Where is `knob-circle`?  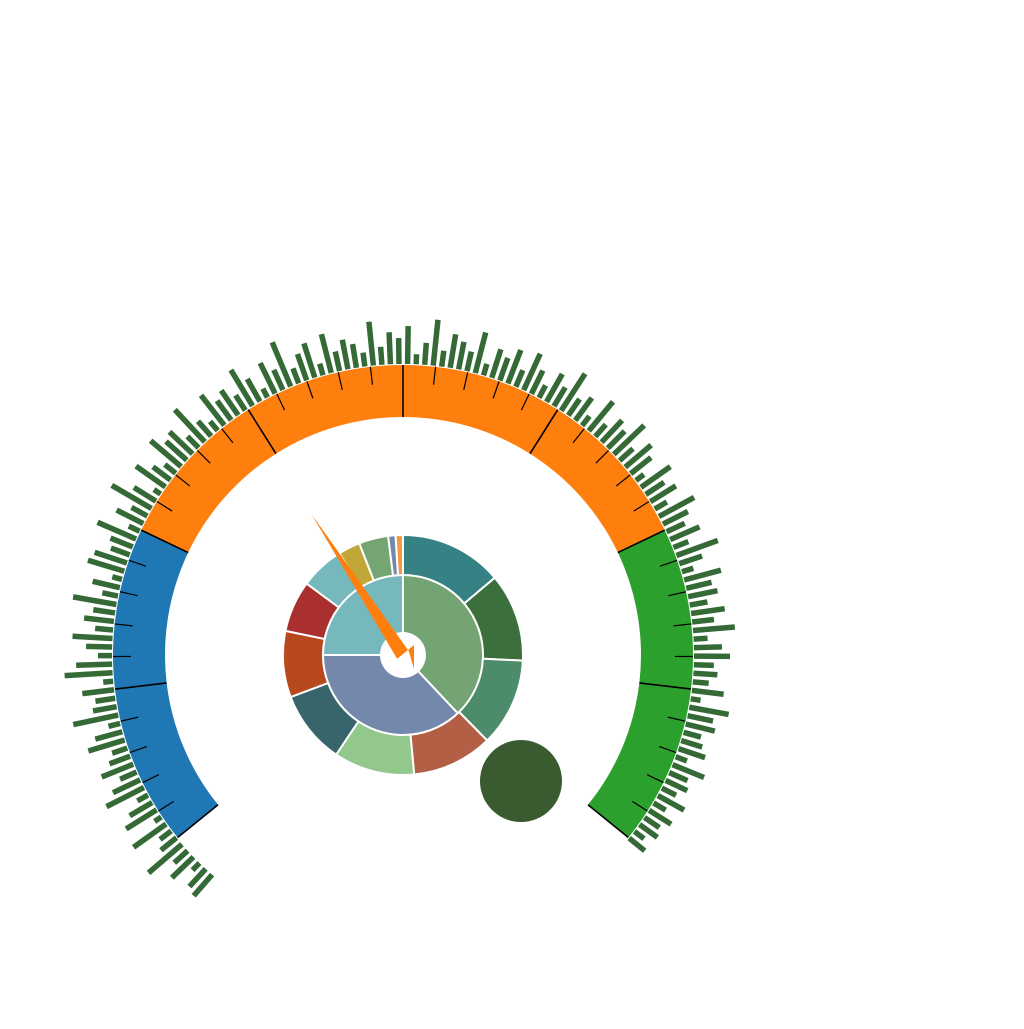 knob-circle is located at coordinates (521, 781).